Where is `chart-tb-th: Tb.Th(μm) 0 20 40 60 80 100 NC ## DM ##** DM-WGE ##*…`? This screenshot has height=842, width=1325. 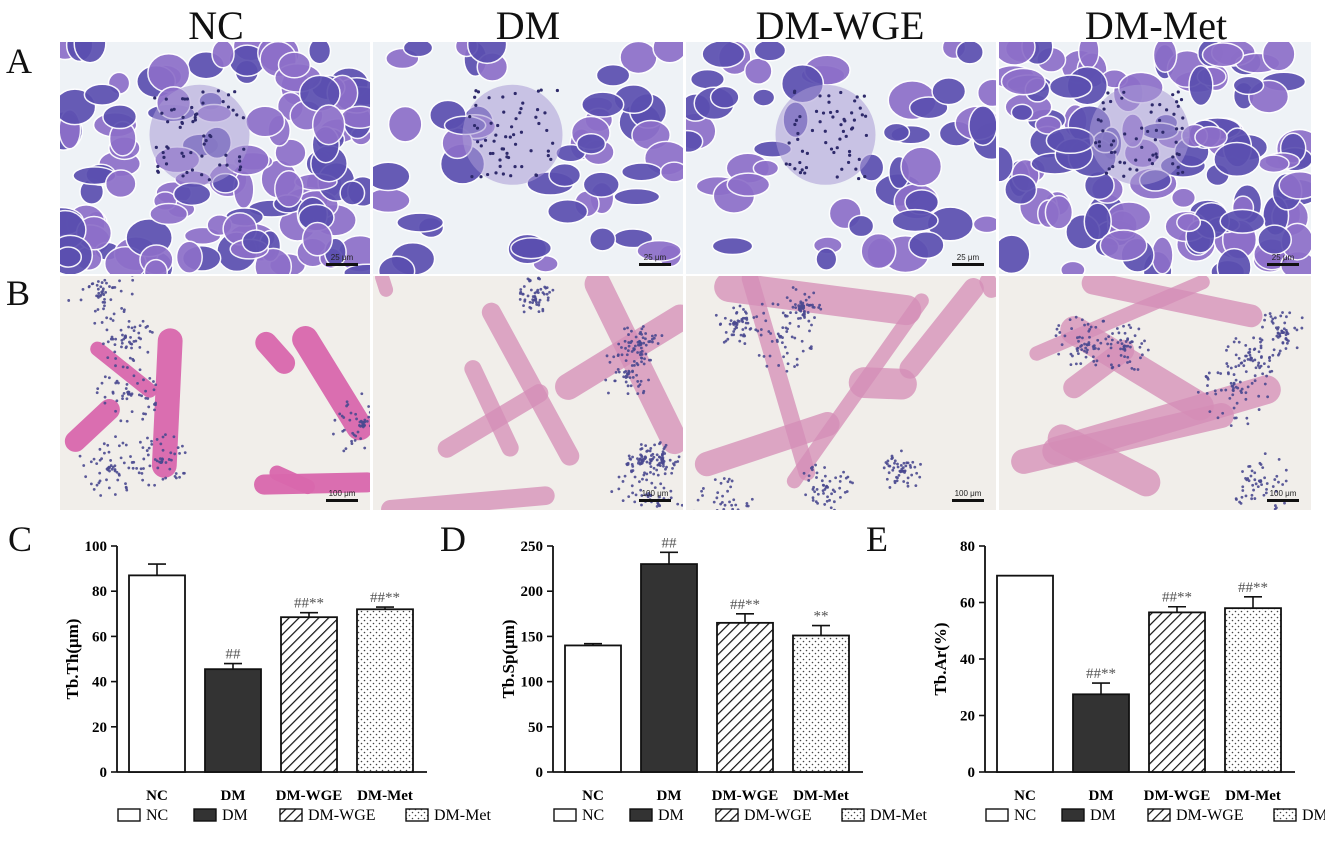
chart-tb-th: Tb.Th(μm) 0 20 40 60 80 100 NC ## DM ##** DM-WGE ##*… is located at coordinates (277, 681).